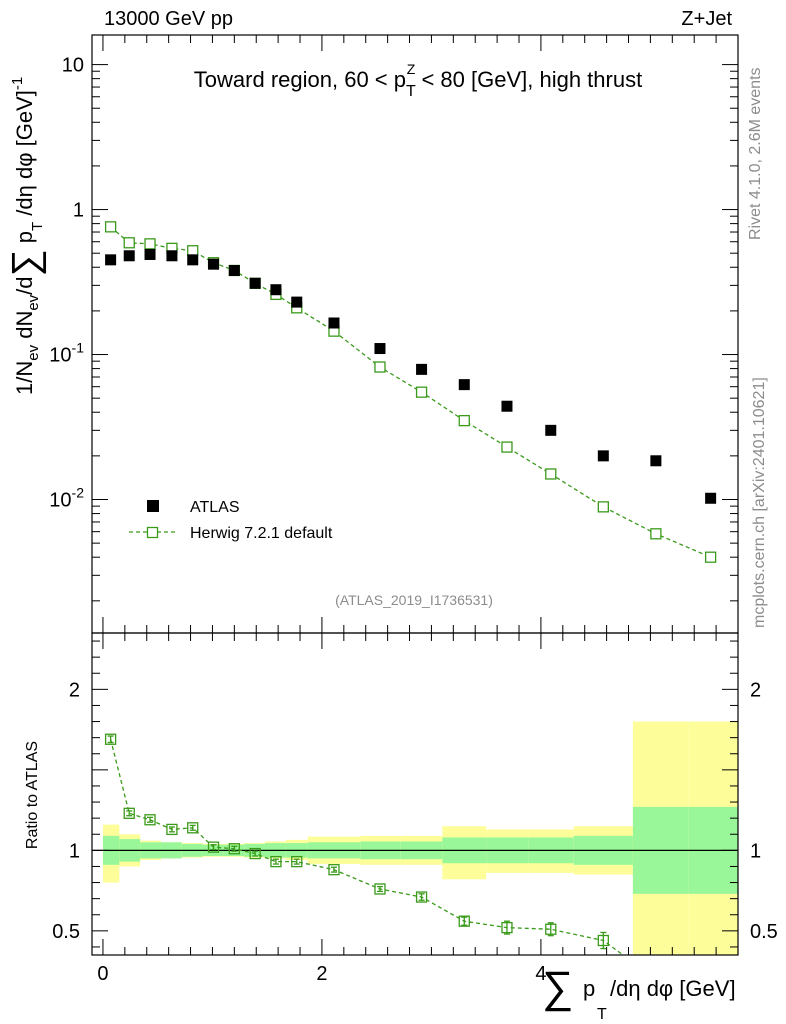 This screenshot has height=1024, width=786. What do you see at coordinates (32, 795) in the screenshot?
I see `ratio-y-axis-label: Ratio to ATLAS` at bounding box center [32, 795].